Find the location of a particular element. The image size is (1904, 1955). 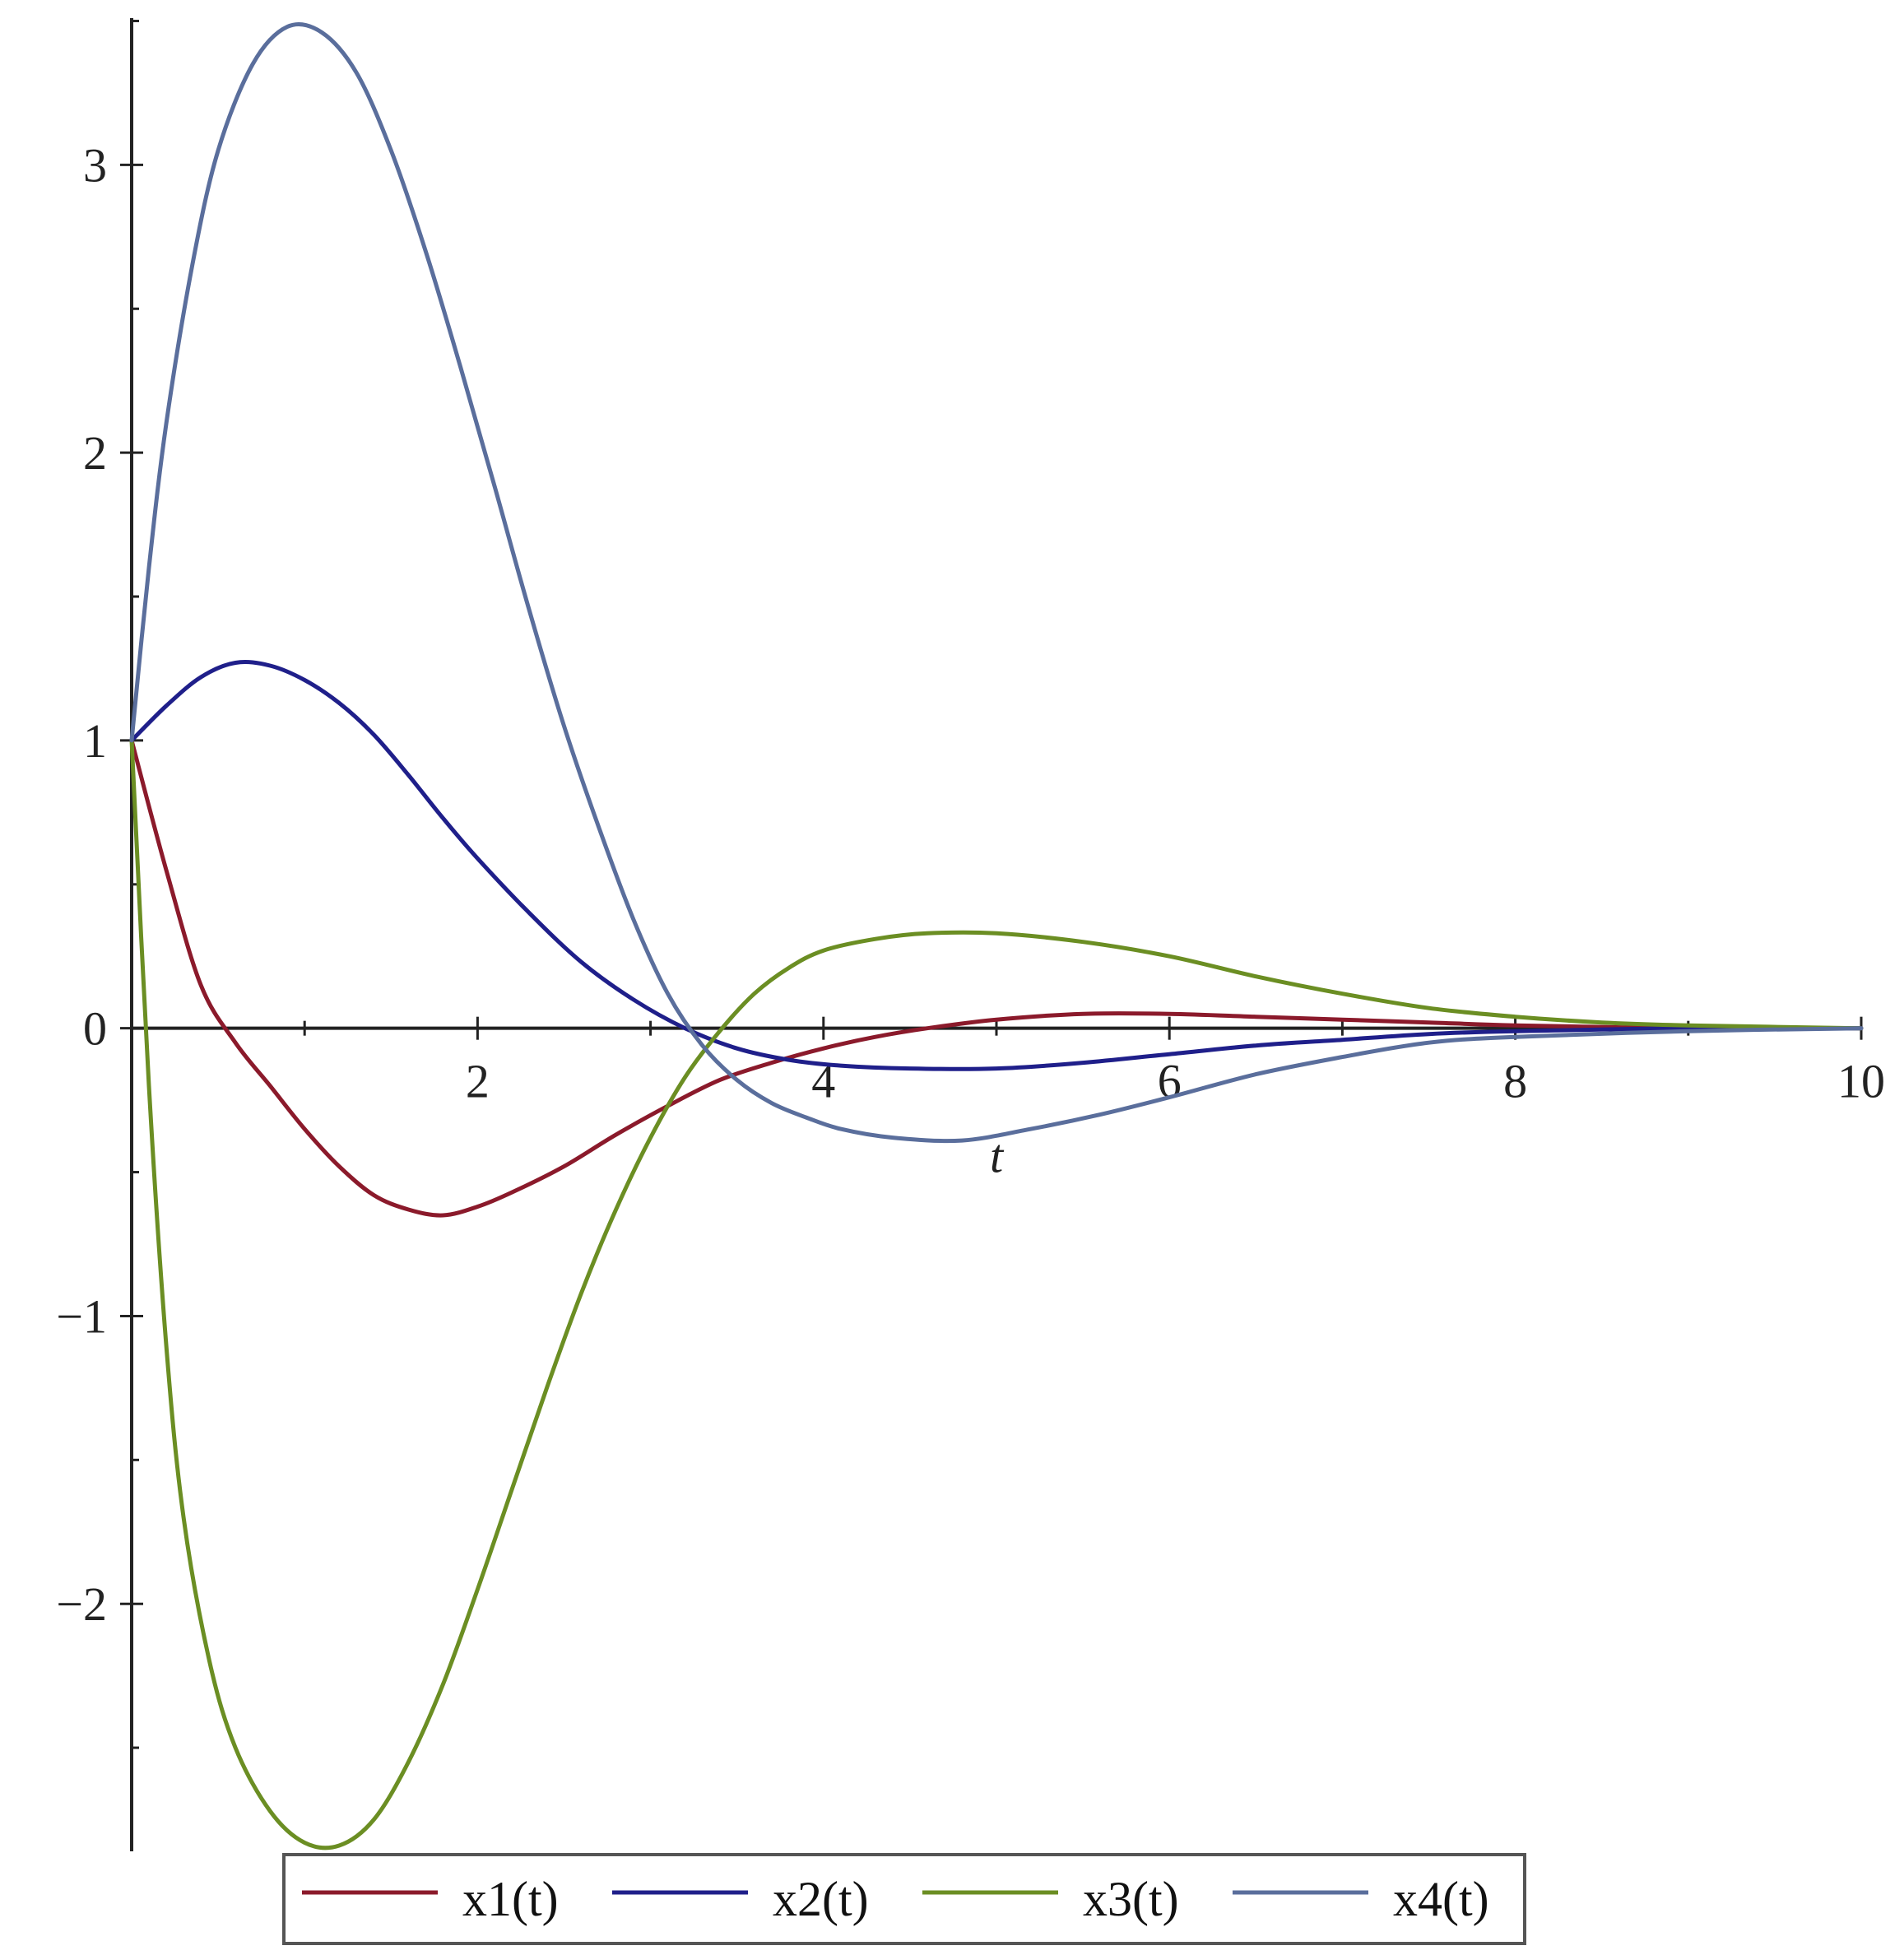

y-tick-label: 0 is located at coordinates (95, 1029).